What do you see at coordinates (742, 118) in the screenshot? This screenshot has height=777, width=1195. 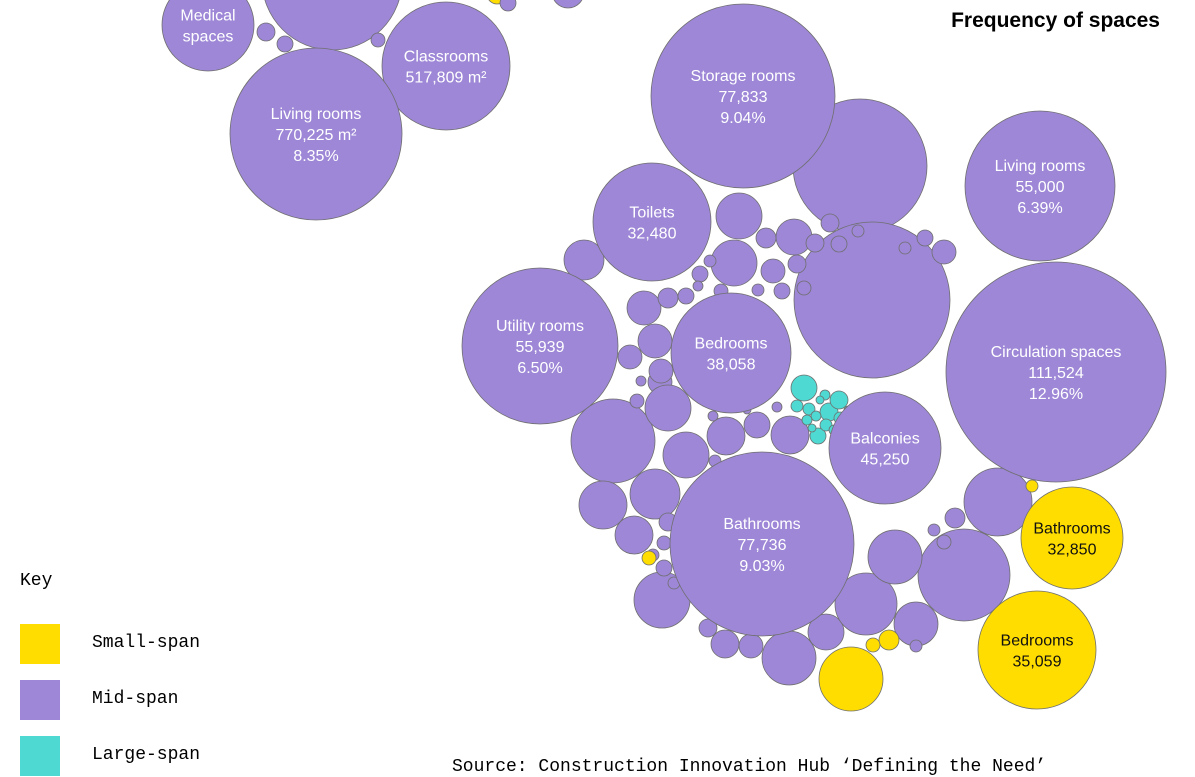 I see `bubble-storage-rooms-mid-span-label-line-2: 9.04%` at bounding box center [742, 118].